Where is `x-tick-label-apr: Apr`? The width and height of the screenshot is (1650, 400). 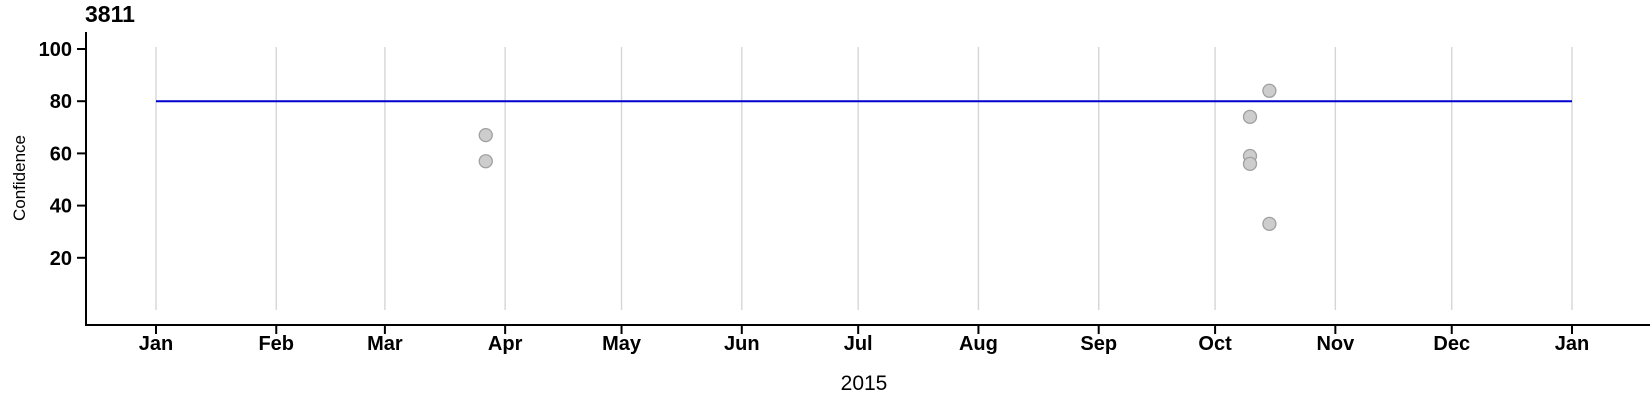 x-tick-label-apr: Apr is located at coordinates (505, 344).